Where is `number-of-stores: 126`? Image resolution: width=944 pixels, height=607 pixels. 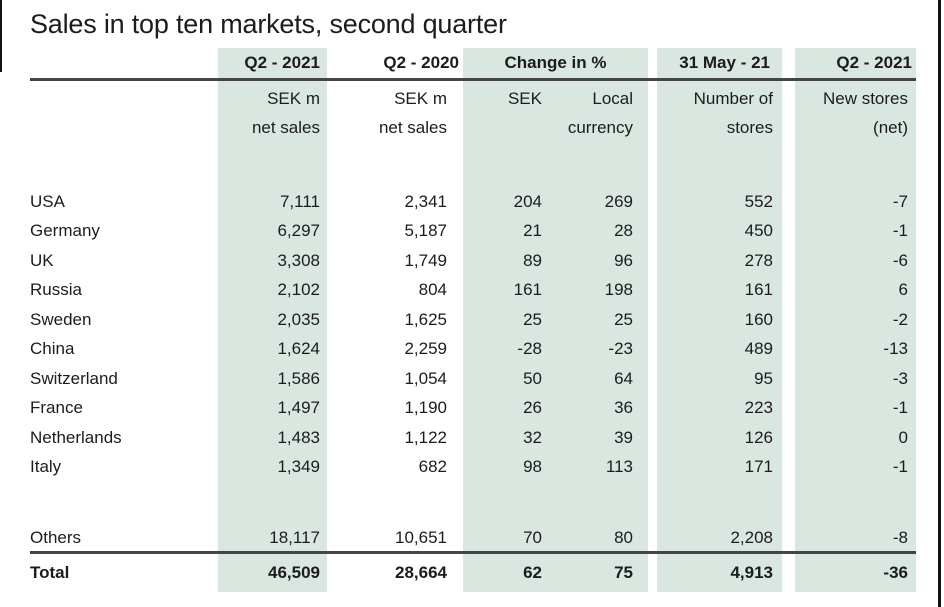 number-of-stores: 126 is located at coordinates (719, 438).